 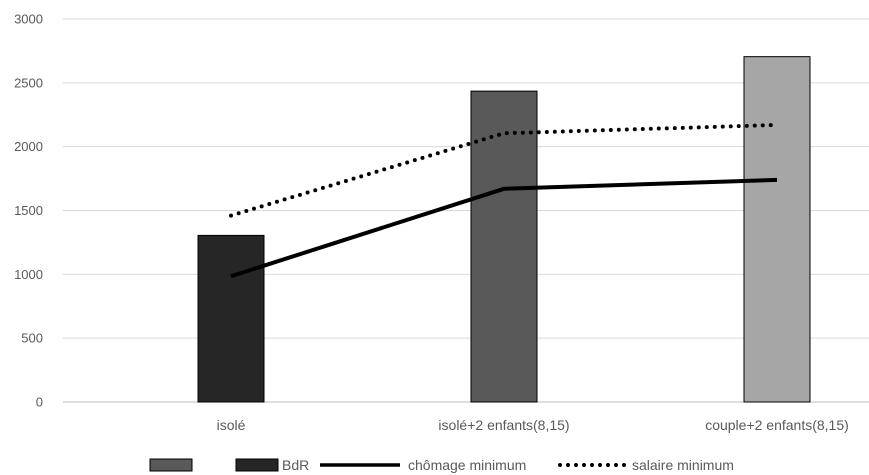 I want to click on y-tick-label: 3000, so click(x=28, y=19).